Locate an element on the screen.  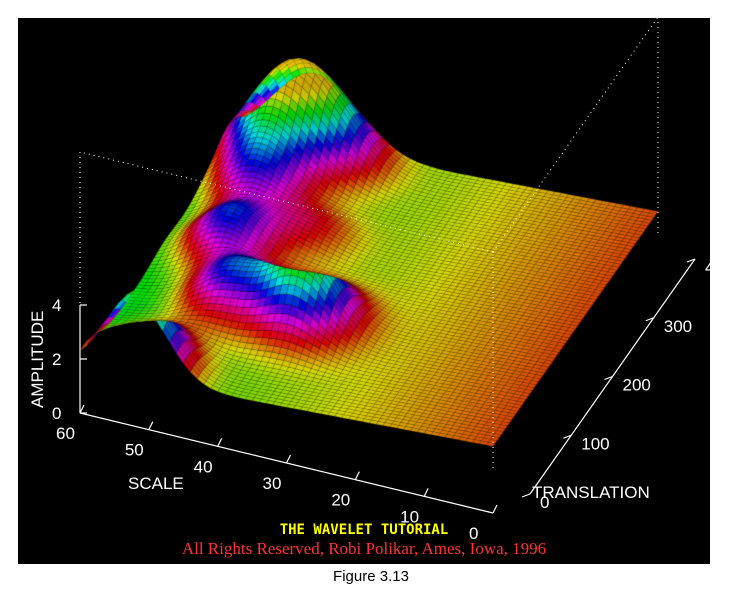
z-axis-label: AMPLITUDE is located at coordinates (37, 359).